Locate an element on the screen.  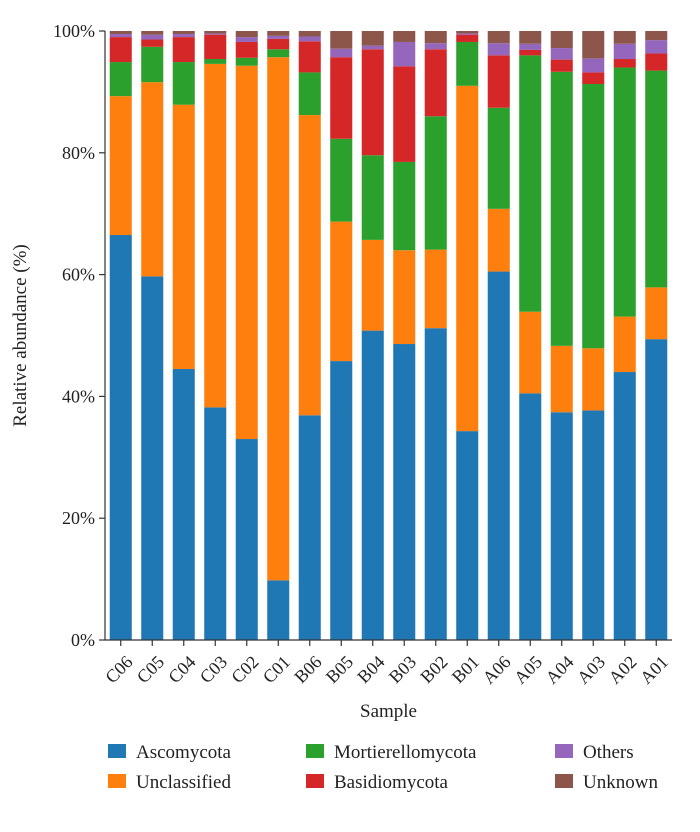
bar-segment-unknown-B02 is located at coordinates (435, 37).